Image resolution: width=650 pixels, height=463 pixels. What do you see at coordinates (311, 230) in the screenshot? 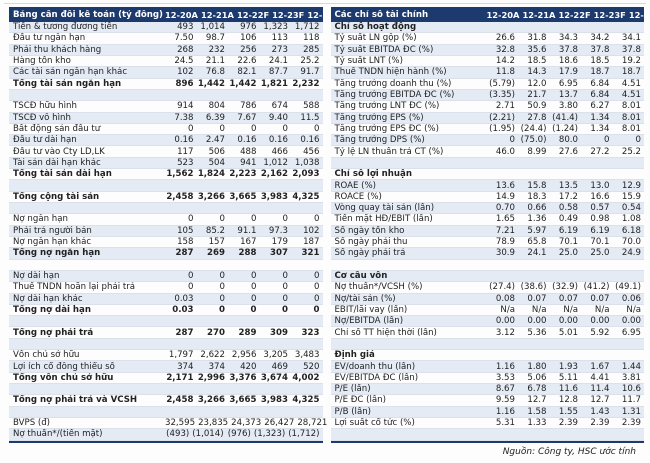
I see `cell-value: 102` at bounding box center [311, 230].